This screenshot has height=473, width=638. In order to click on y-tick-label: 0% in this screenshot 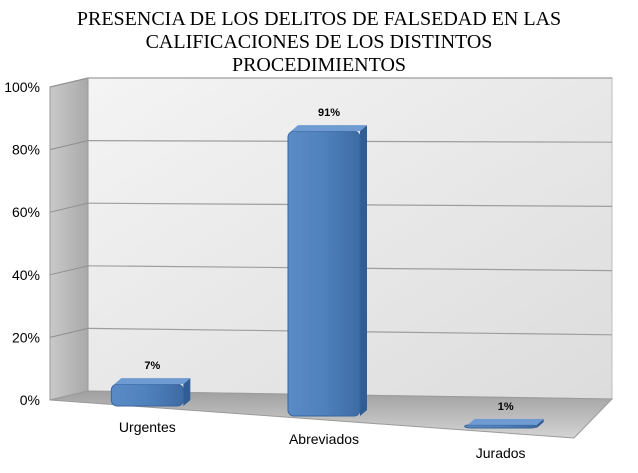, I will do `click(30, 400)`.